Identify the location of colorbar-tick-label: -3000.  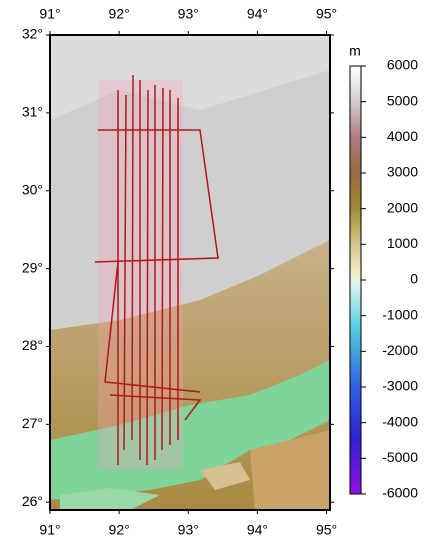
(400, 386).